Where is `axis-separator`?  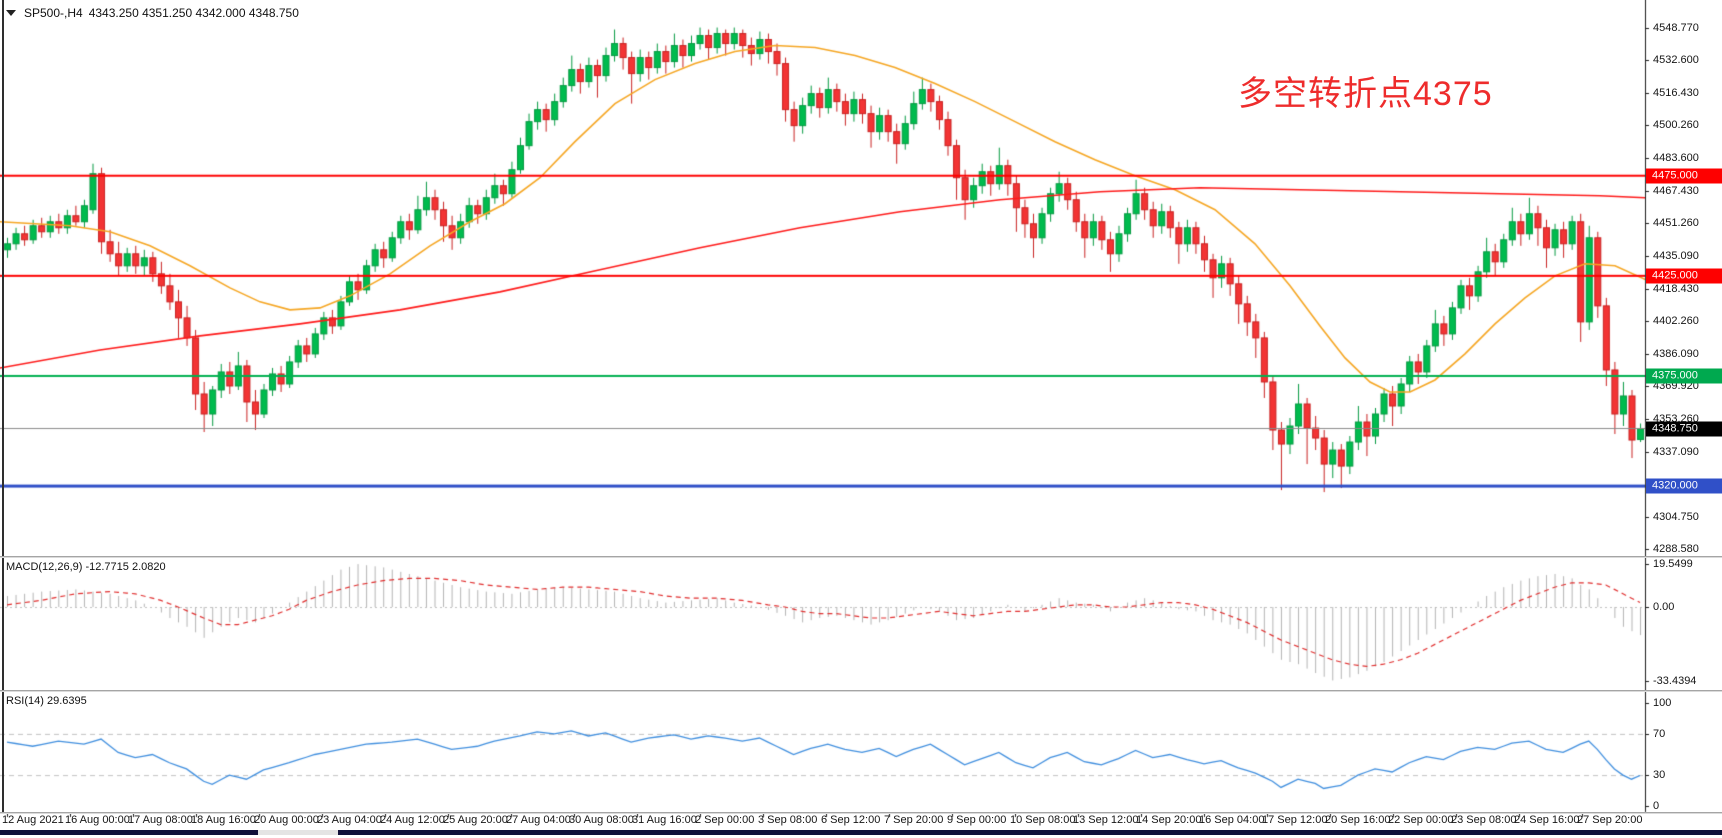 axis-separator is located at coordinates (861, 813).